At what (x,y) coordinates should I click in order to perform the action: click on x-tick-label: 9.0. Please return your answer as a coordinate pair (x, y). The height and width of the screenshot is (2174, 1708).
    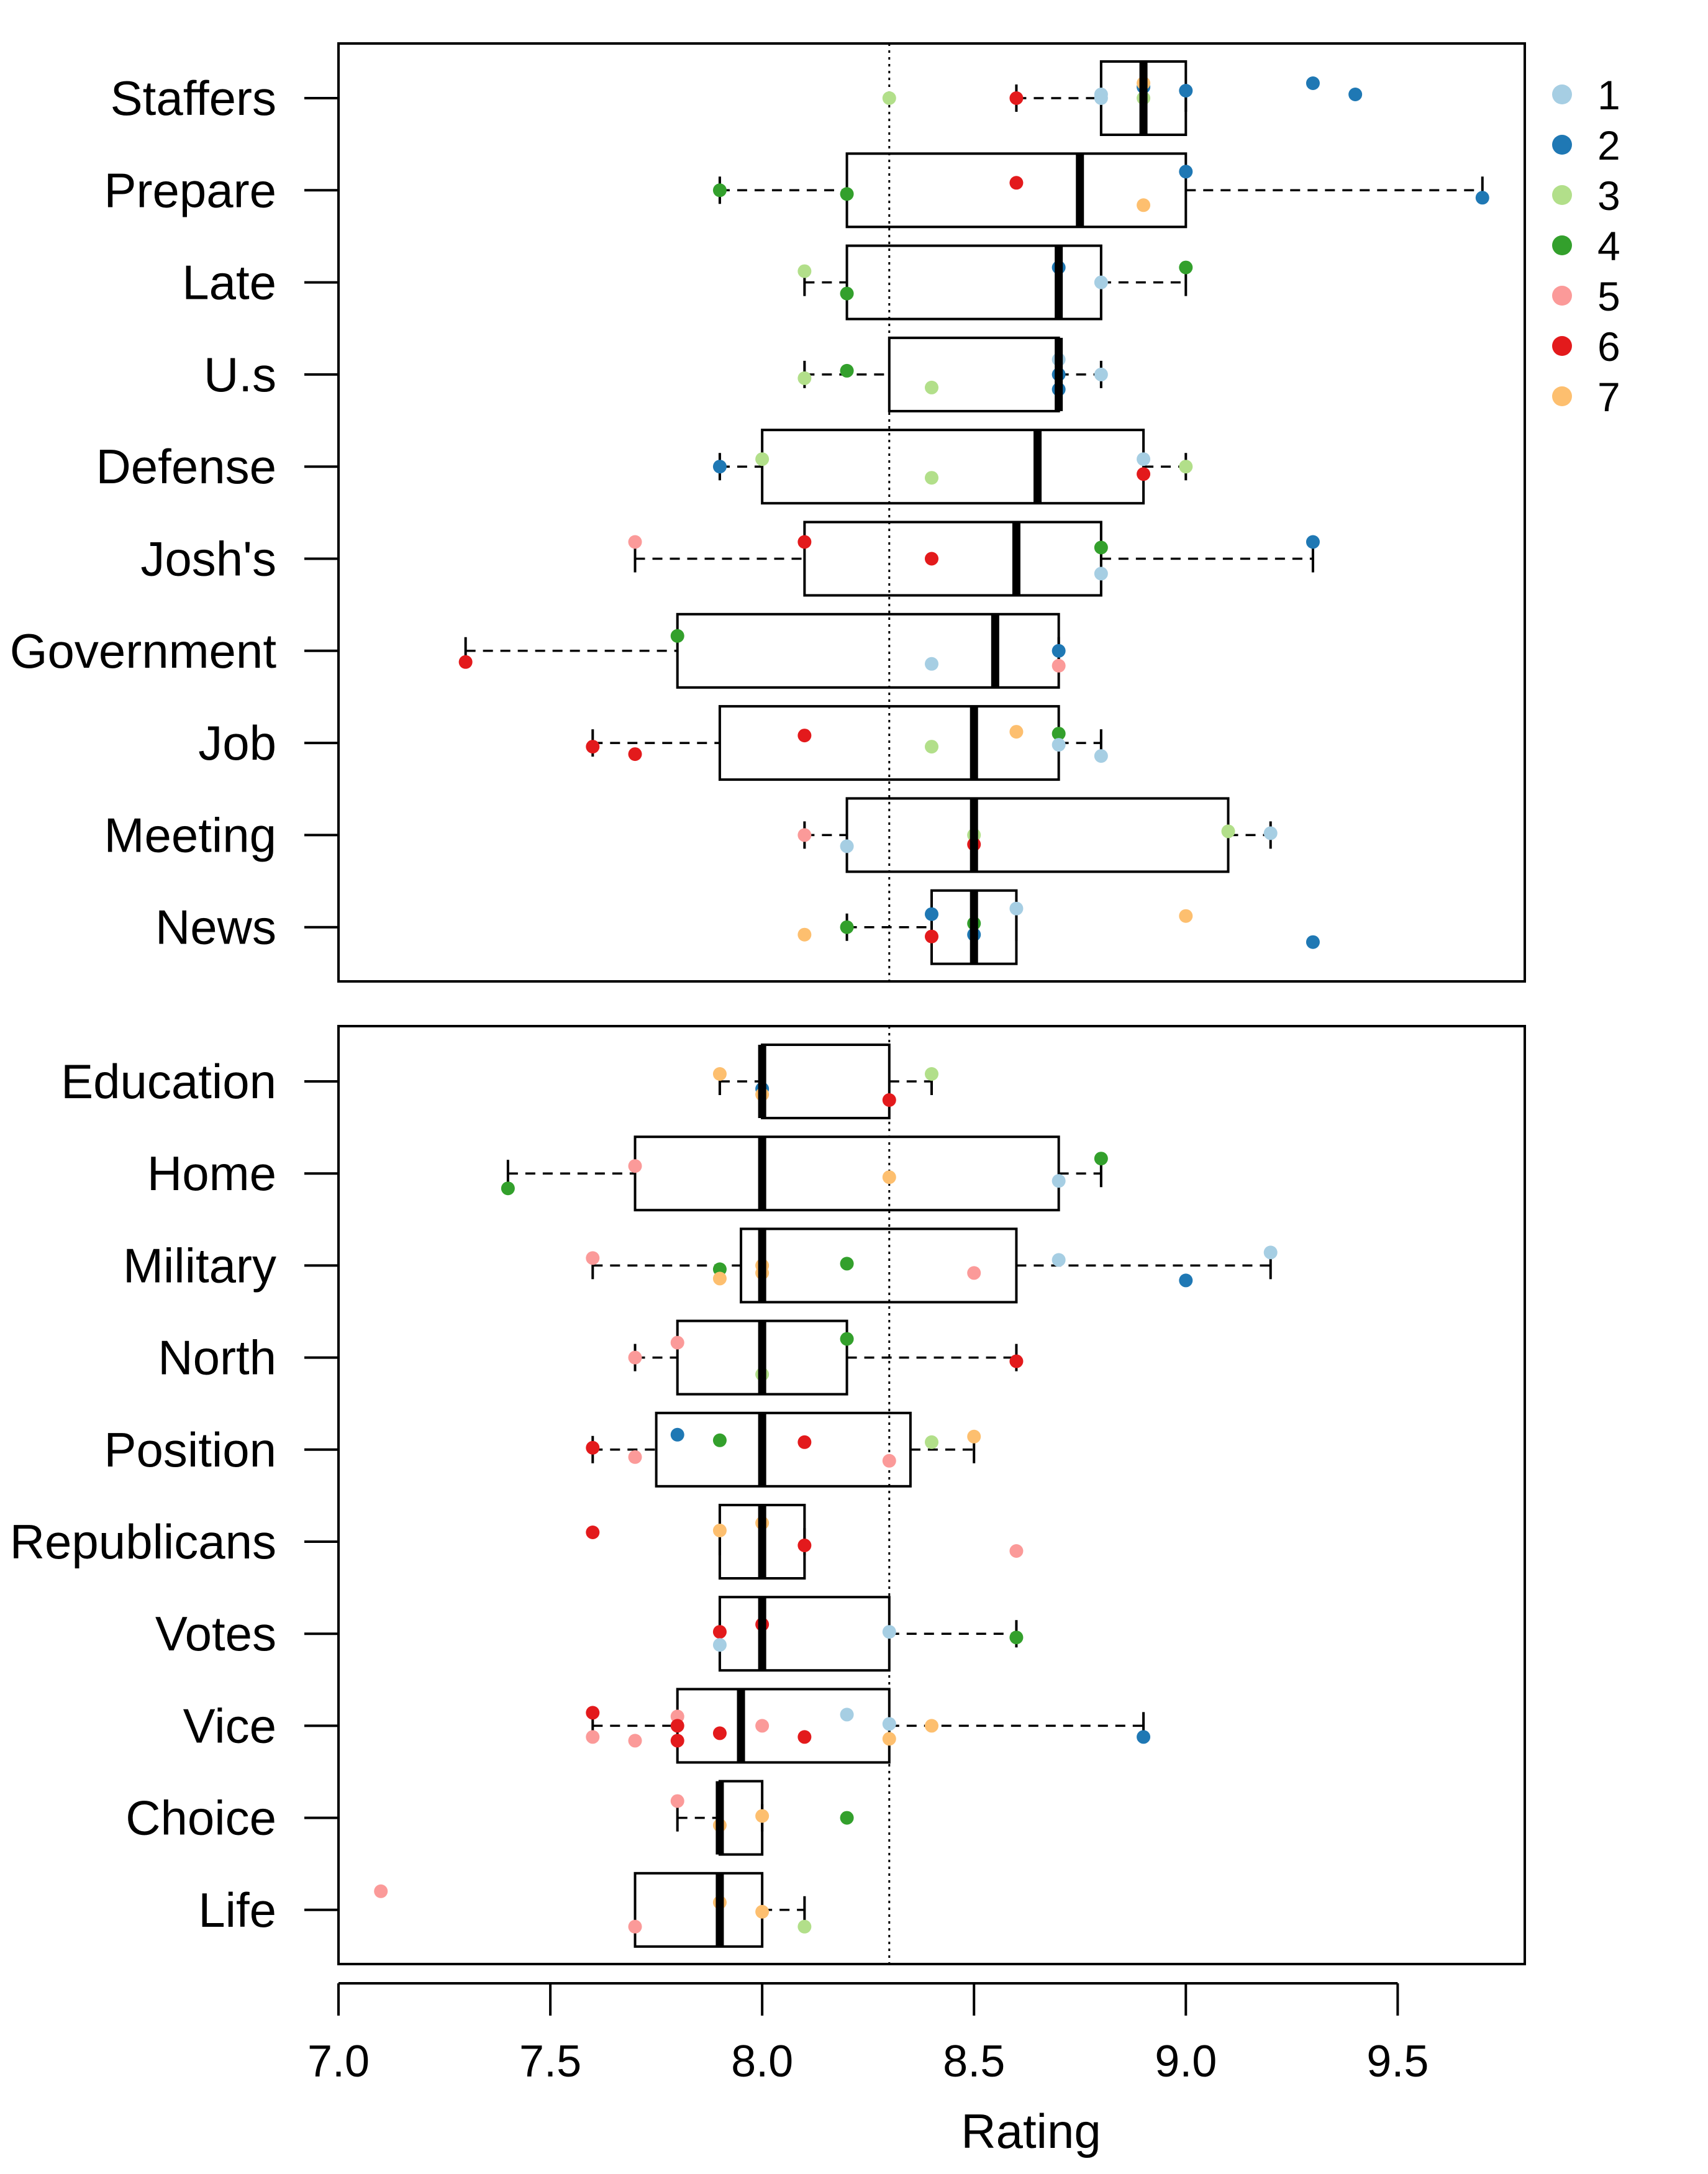
    Looking at the image, I should click on (1186, 2061).